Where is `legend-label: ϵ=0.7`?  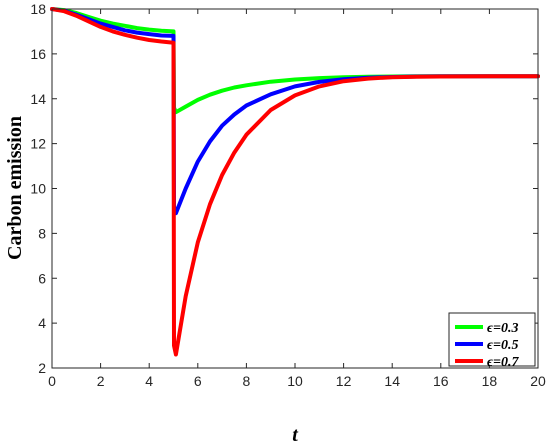 legend-label: ϵ=0.7 is located at coordinates (503, 362).